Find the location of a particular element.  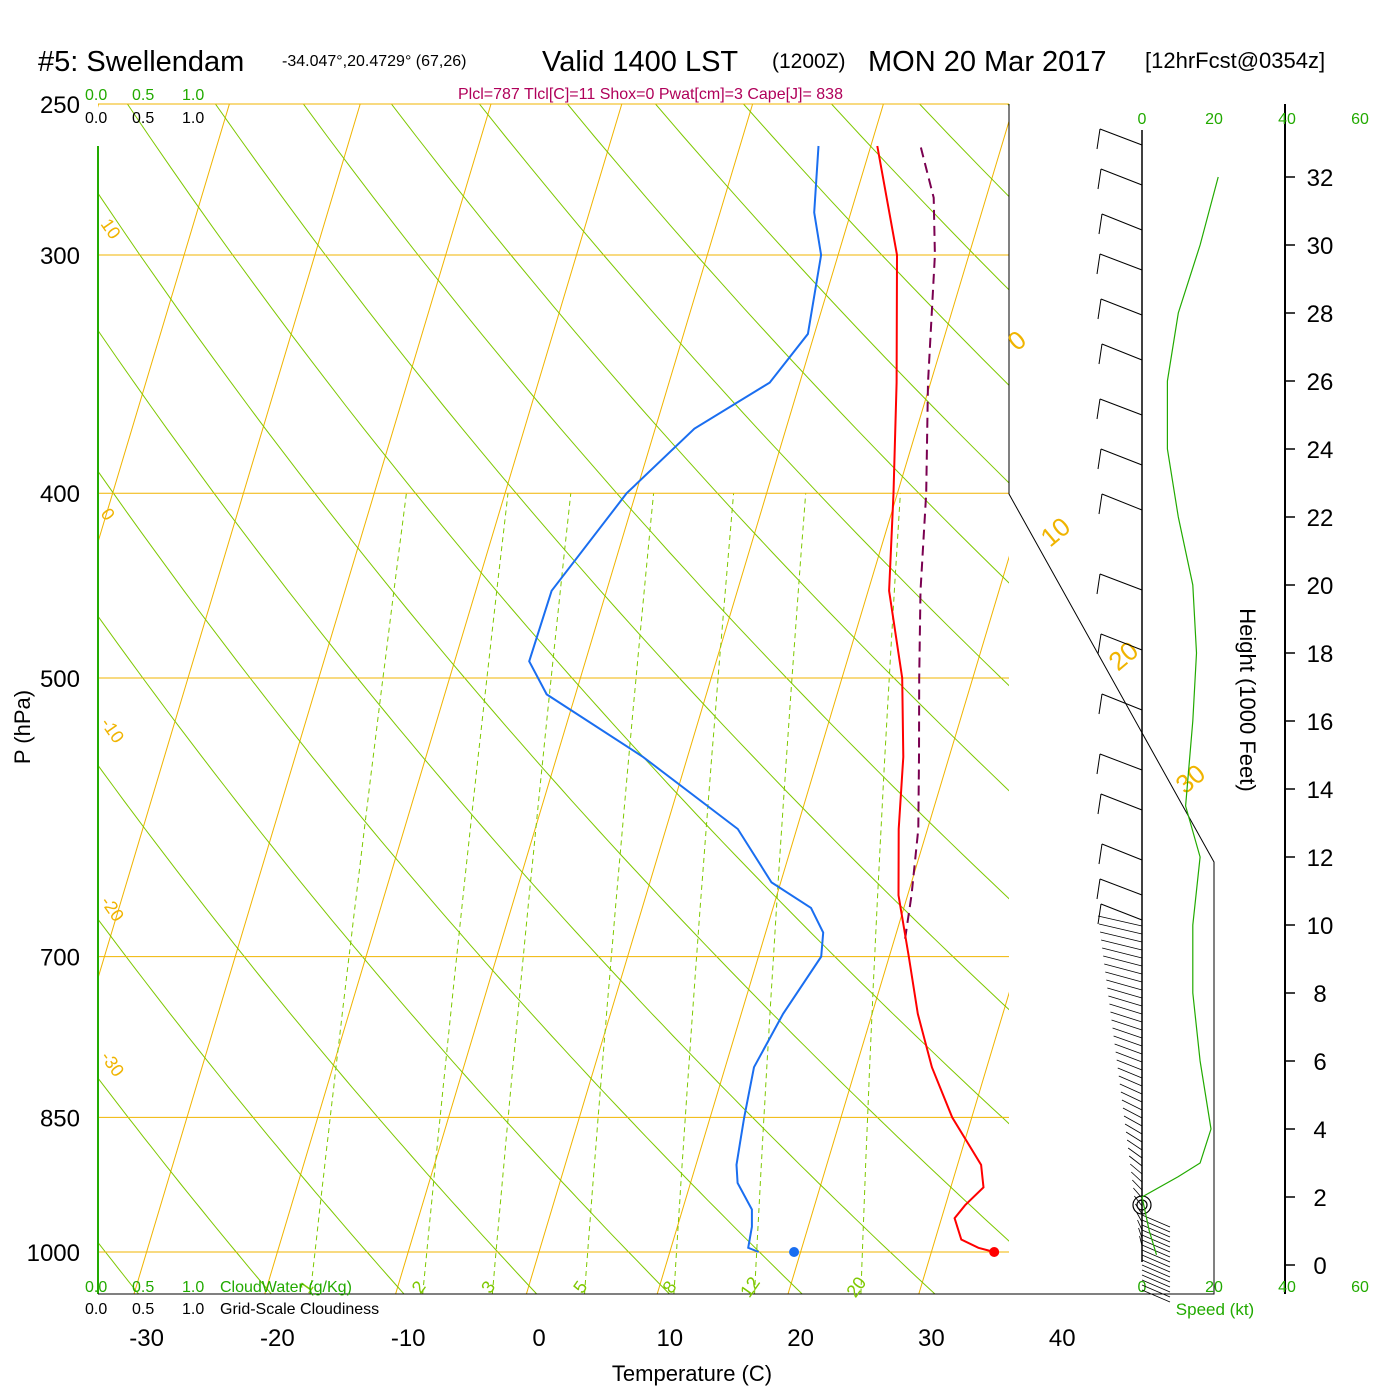

speed-tick-label-top: 40 is located at coordinates (1287, 119).